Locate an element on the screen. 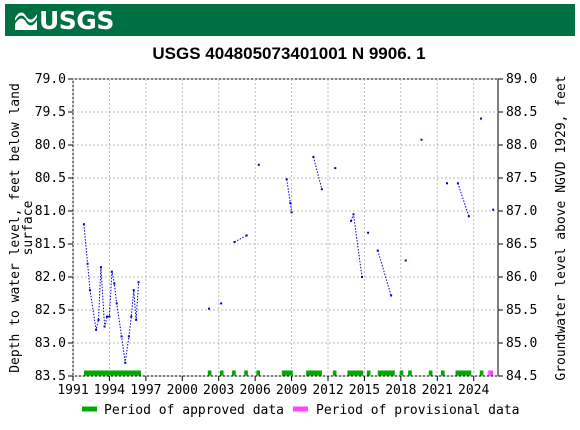 The height and width of the screenshot is (430, 580). x-tick-label: 2006 is located at coordinates (254, 390).